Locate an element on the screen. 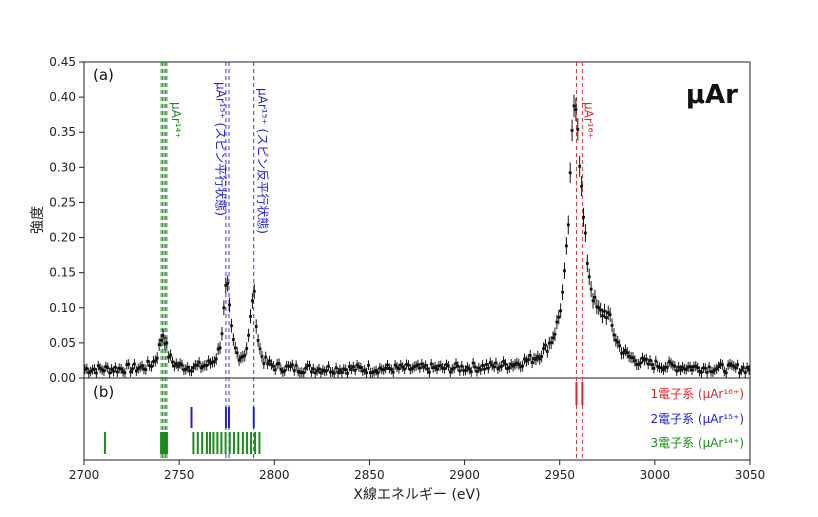 The image size is (818, 517). y-tick-label: 0.15 is located at coordinates (62, 273).